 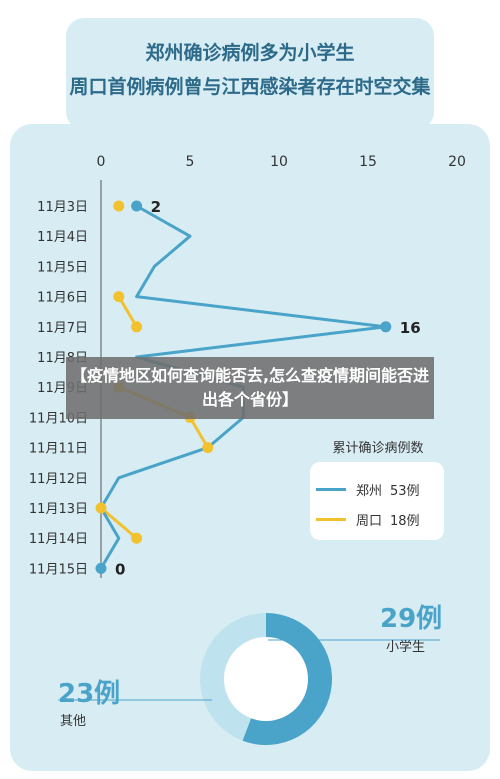 I want to click on title-card, so click(x=250, y=74).